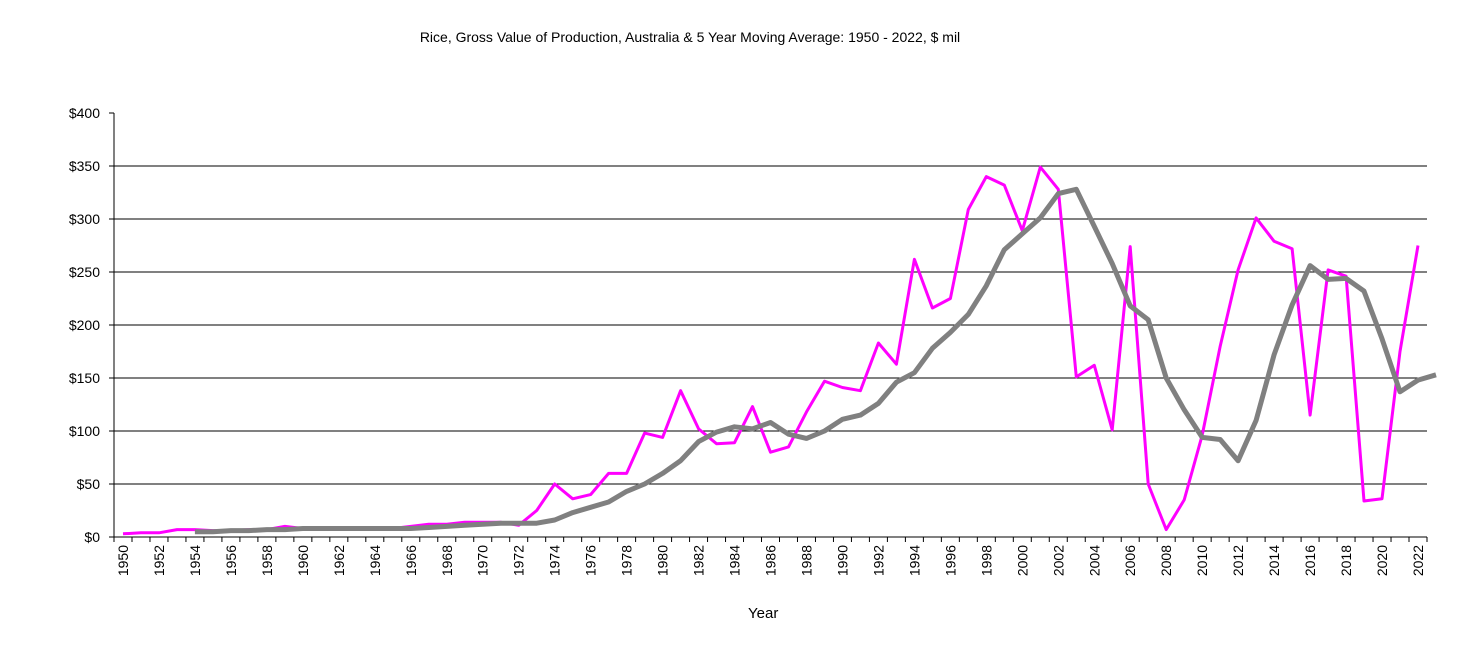  Describe the element at coordinates (1130, 560) in the screenshot. I see `x-tick-label: 2006` at that location.